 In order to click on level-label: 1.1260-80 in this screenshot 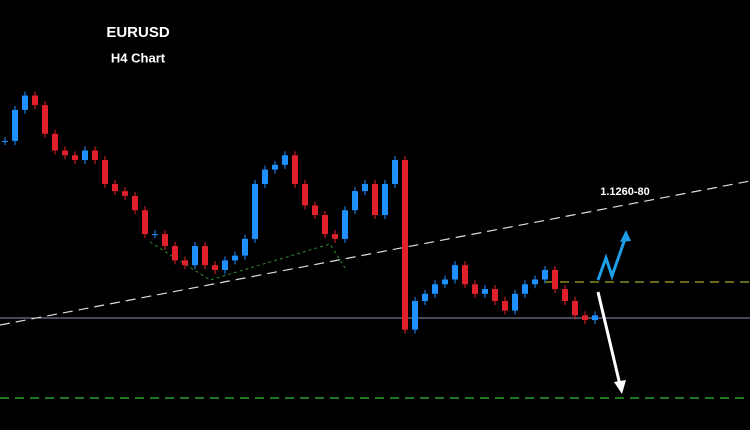, I will do `click(625, 192)`.